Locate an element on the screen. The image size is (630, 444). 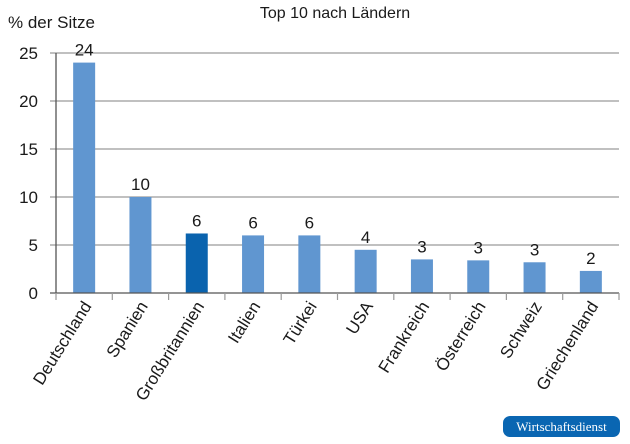
x-tick-label: Frankreich is located at coordinates (404, 337).